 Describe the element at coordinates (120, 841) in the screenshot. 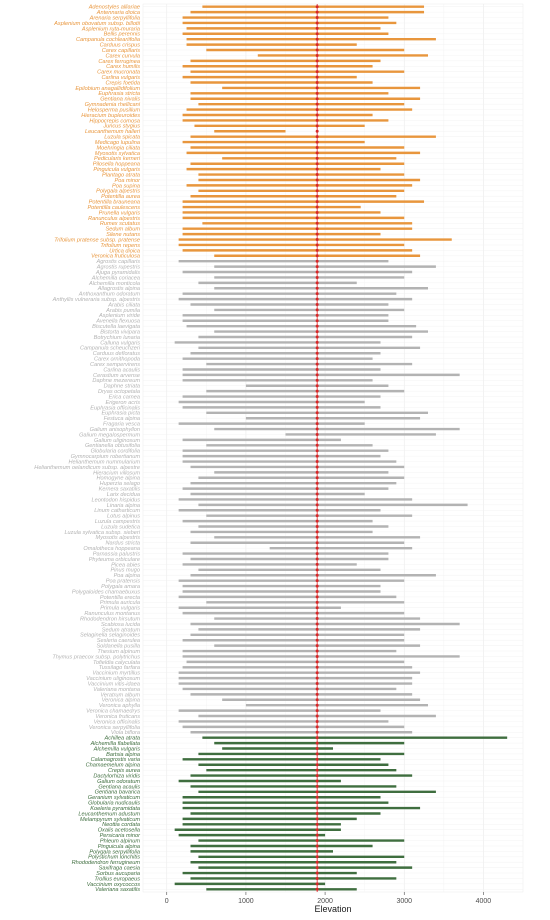

I see `category-label: Phleum alpinum` at that location.